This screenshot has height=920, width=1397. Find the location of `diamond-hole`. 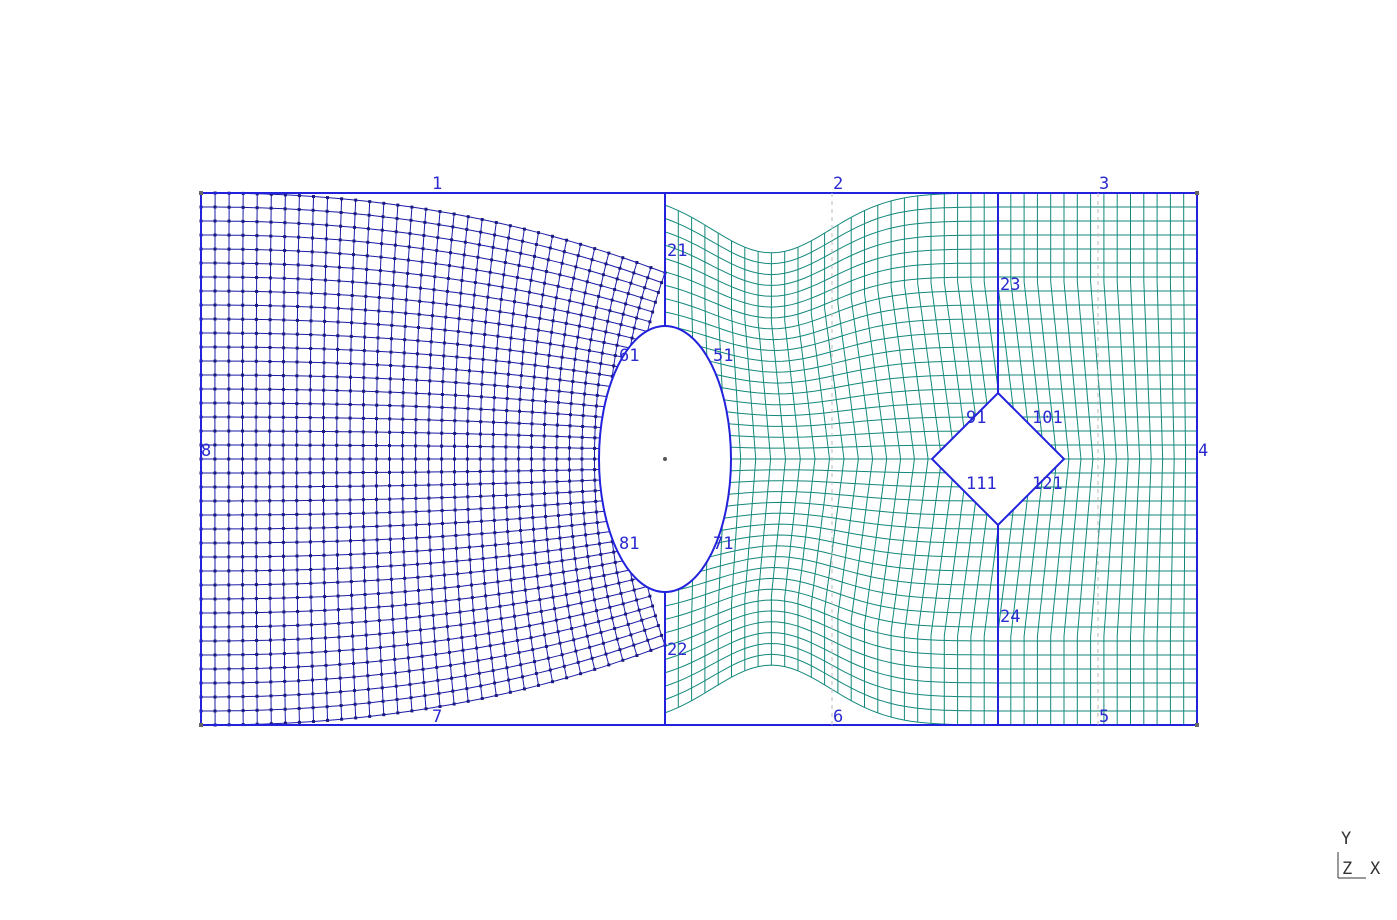

diamond-hole is located at coordinates (998, 459).